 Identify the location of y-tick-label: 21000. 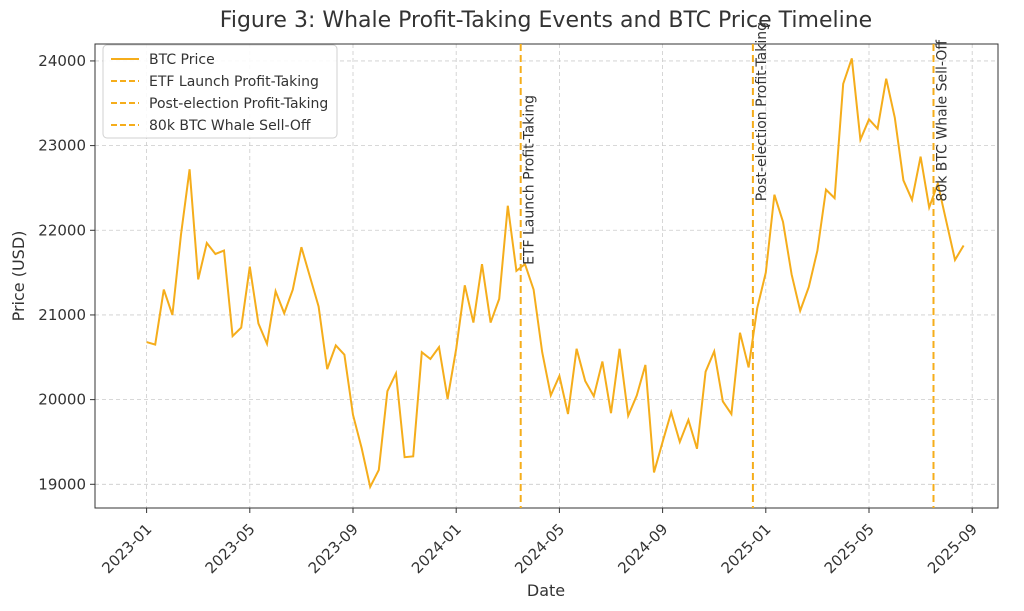
(62, 315).